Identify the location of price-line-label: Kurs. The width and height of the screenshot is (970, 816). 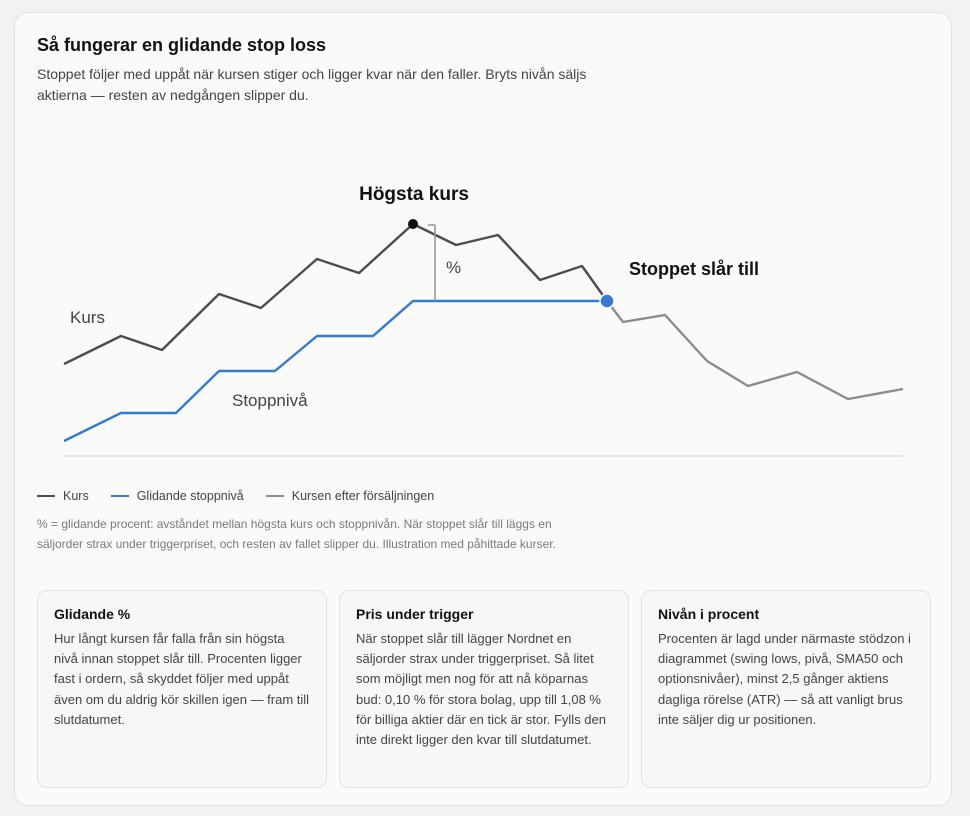
(87, 317).